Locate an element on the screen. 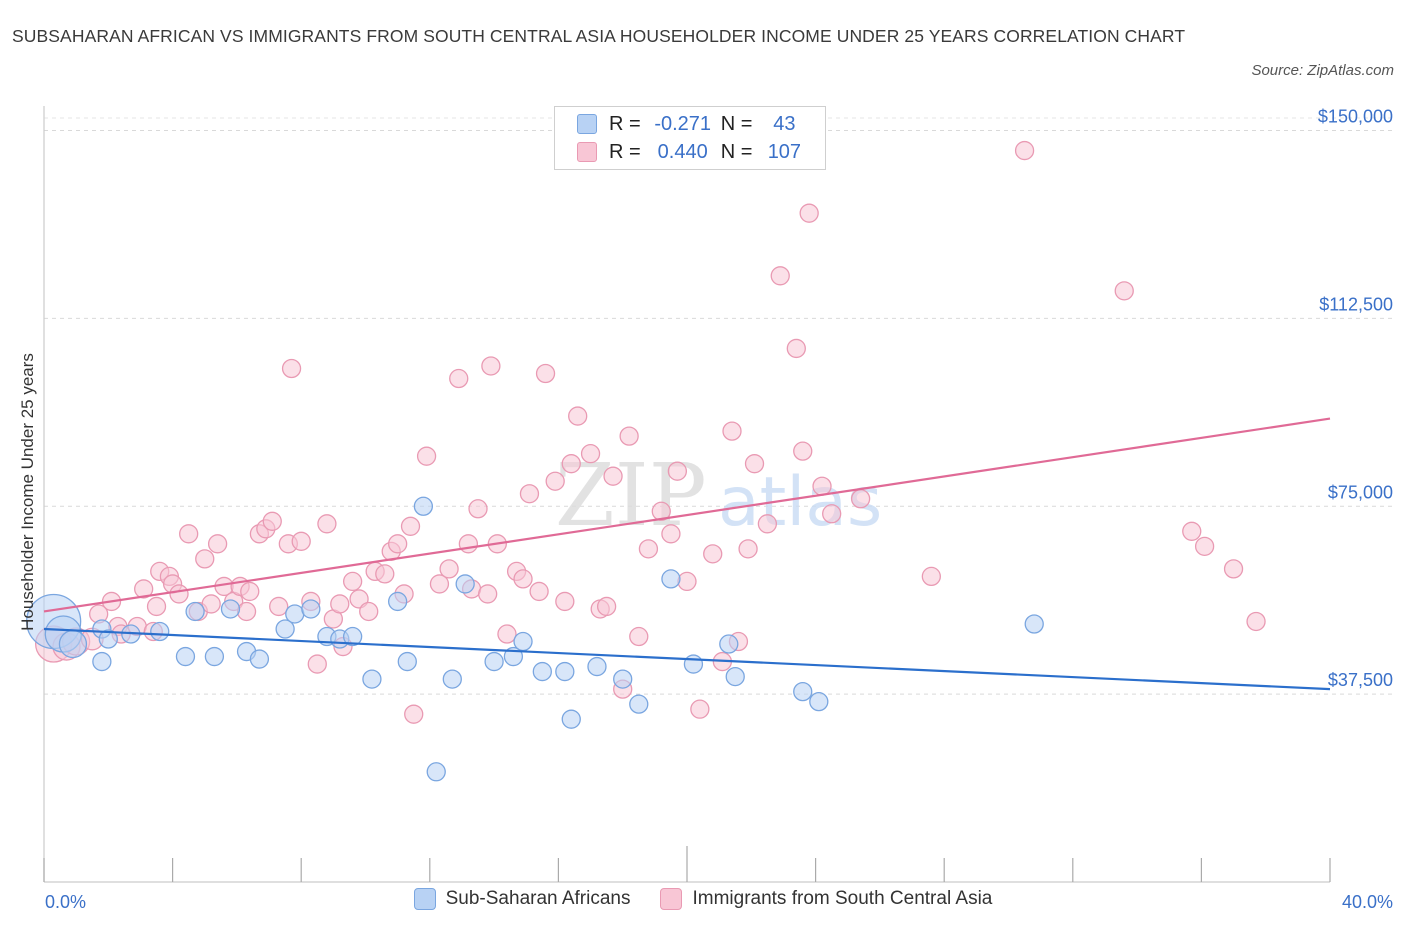  correlation-legend: R = -0.271 N = 43 R = 0.440 N = 107 is located at coordinates (690, 138).